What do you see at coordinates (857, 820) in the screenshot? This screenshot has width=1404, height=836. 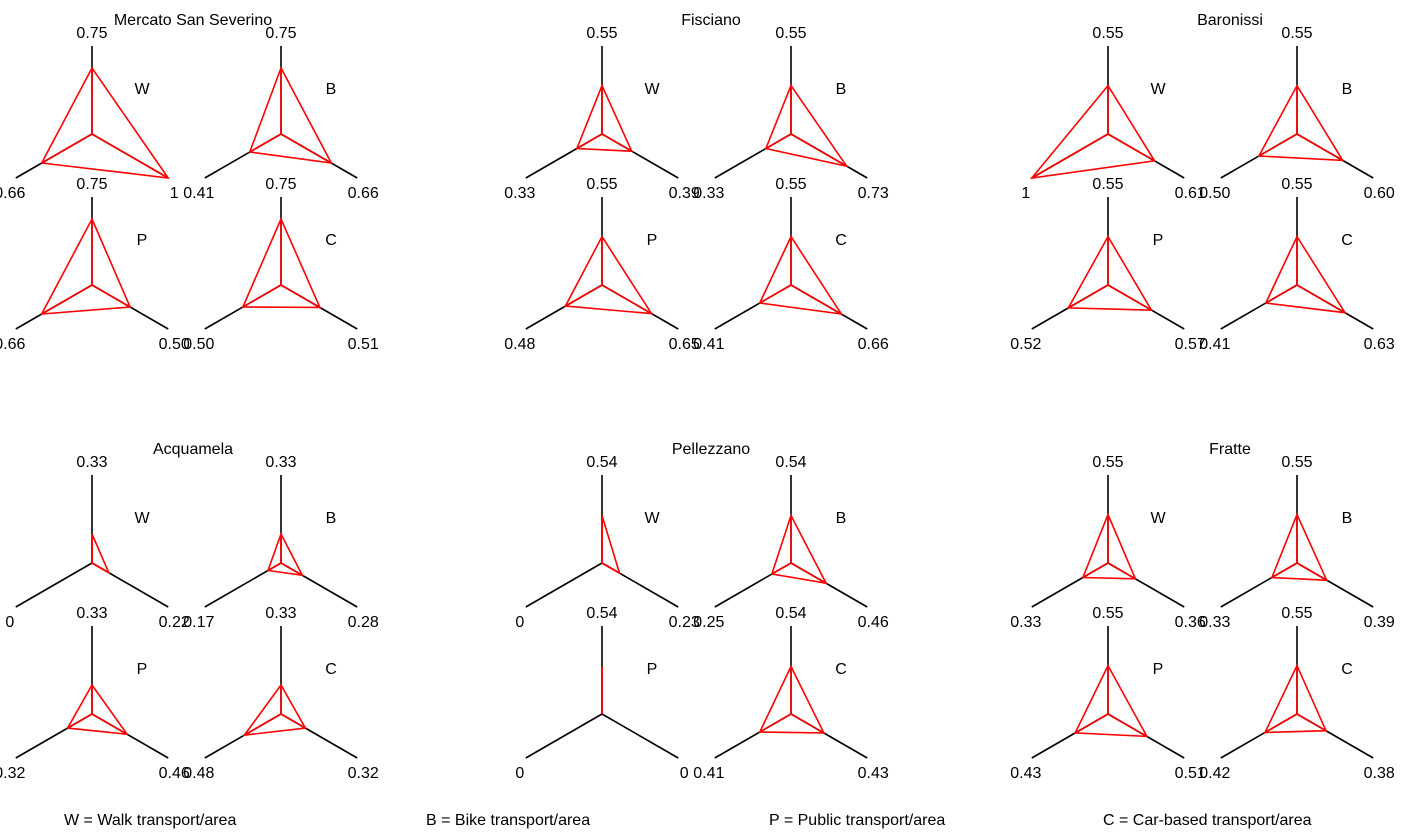 I see `legend-public: P = Public transport/area` at bounding box center [857, 820].